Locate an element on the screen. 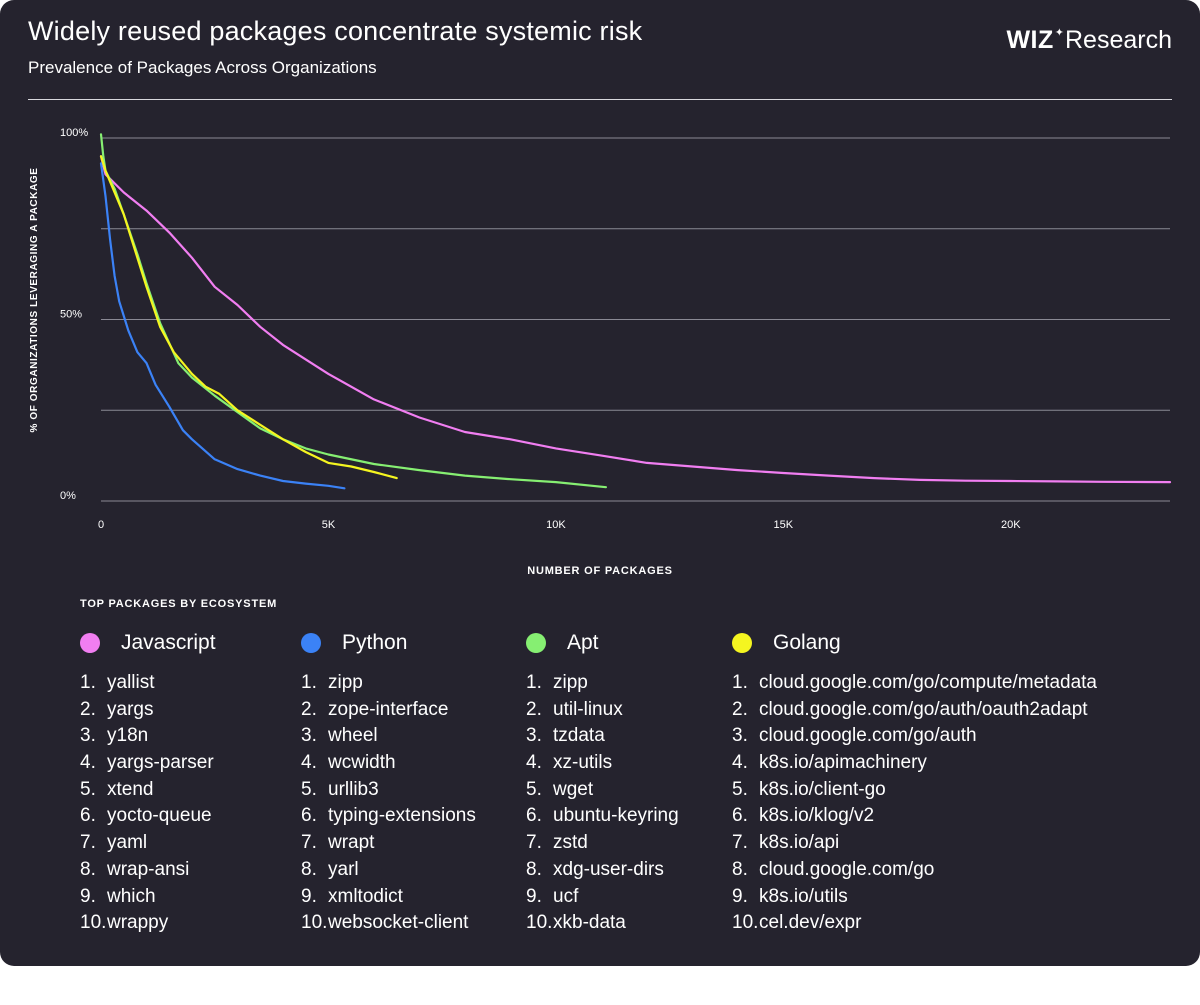 This screenshot has height=1005, width=1200. list-item: 8. cloud.google.com/go is located at coordinates (914, 870).